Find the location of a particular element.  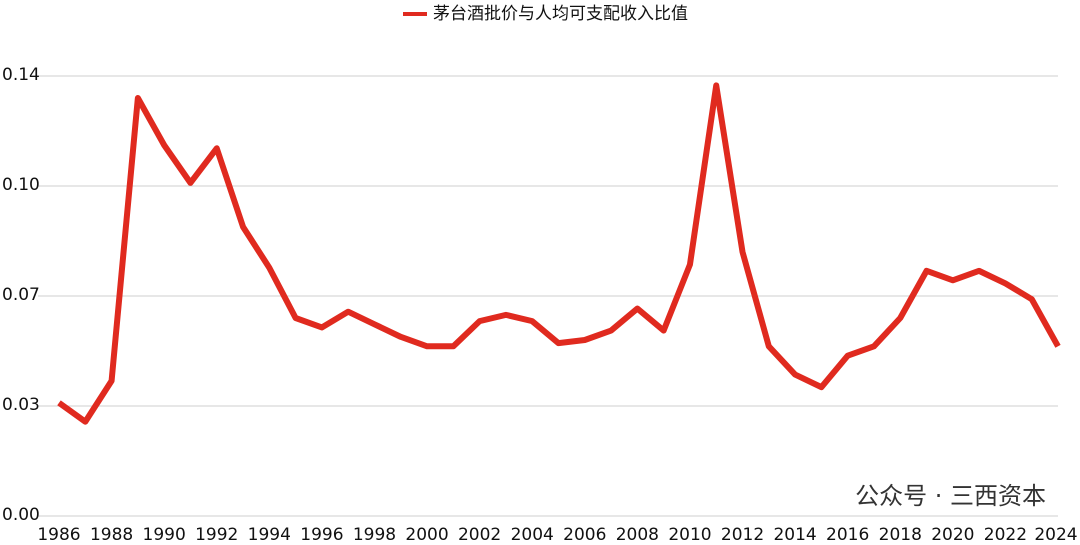

x-tick-label: 1994 is located at coordinates (269, 535).